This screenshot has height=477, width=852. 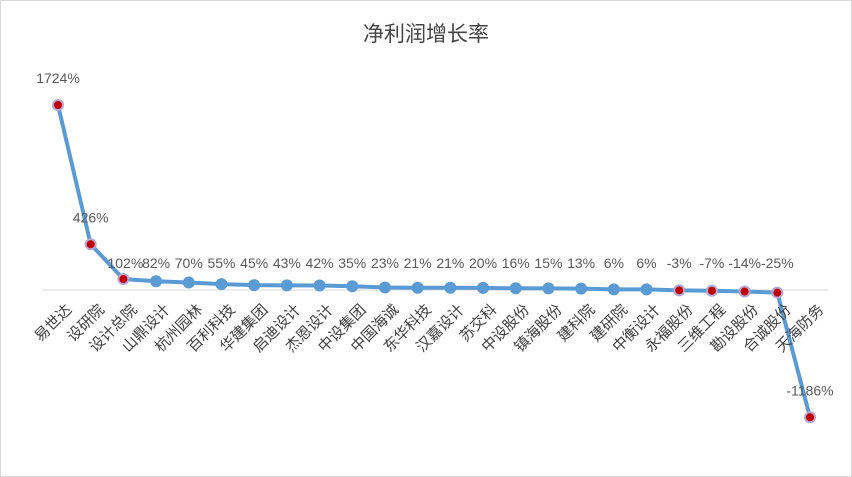 I want to click on data-label: 23%, so click(x=385, y=263).